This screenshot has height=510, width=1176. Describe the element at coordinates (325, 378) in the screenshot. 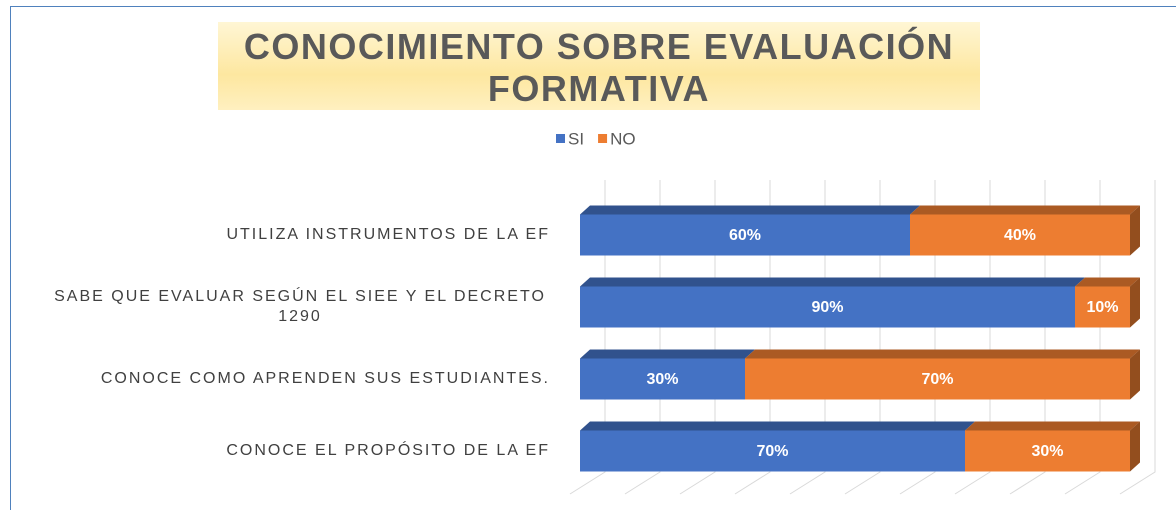

I see `category-text: CONOCE COMO APRENDEN SUS ESTUDIANTES.` at that location.